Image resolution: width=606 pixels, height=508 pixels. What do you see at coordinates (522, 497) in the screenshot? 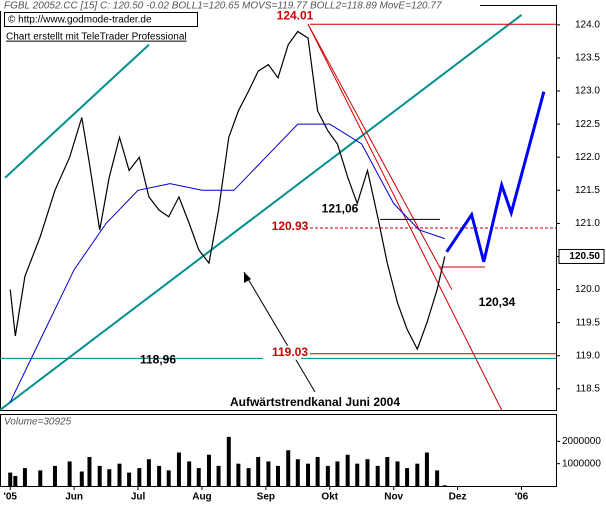
I see `x-tick-label: '06` at bounding box center [522, 497].